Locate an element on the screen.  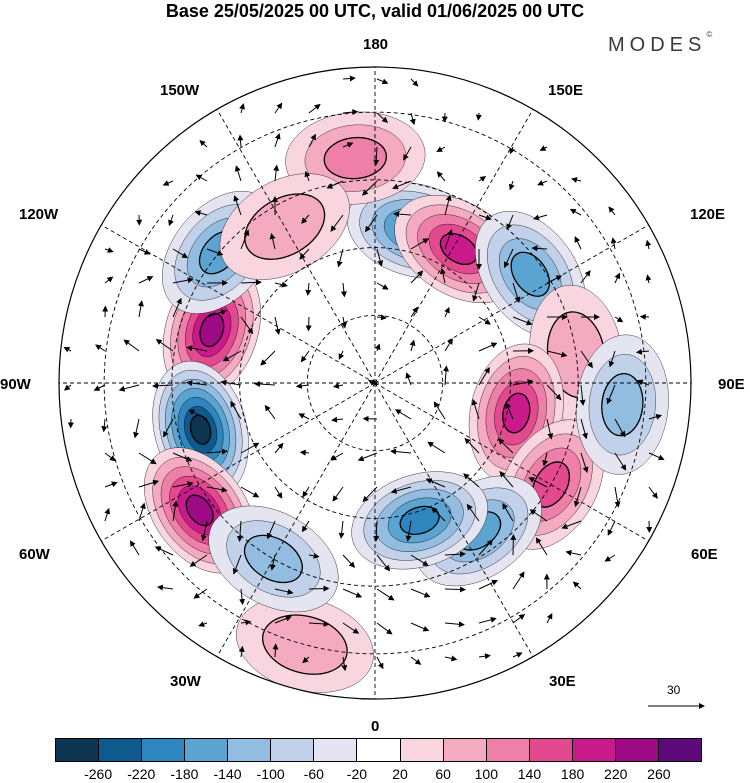
colorbar-tick-label: -260 is located at coordinates (98, 774).